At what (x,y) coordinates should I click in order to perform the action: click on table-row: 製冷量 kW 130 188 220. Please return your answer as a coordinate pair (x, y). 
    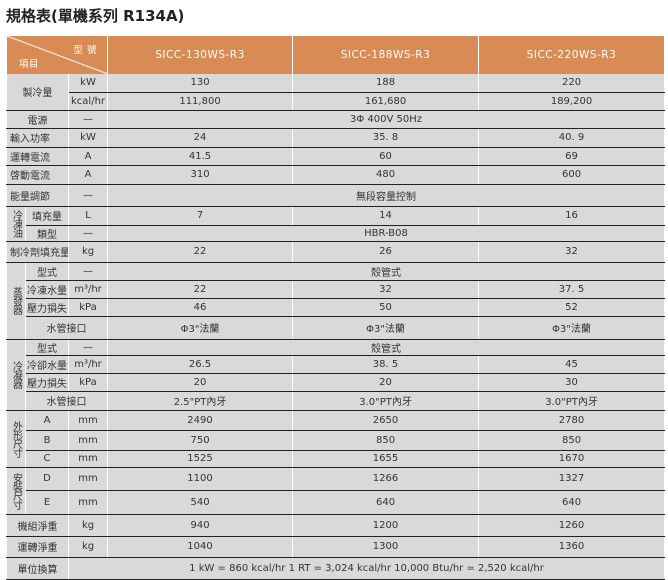
    Looking at the image, I should click on (336, 92).